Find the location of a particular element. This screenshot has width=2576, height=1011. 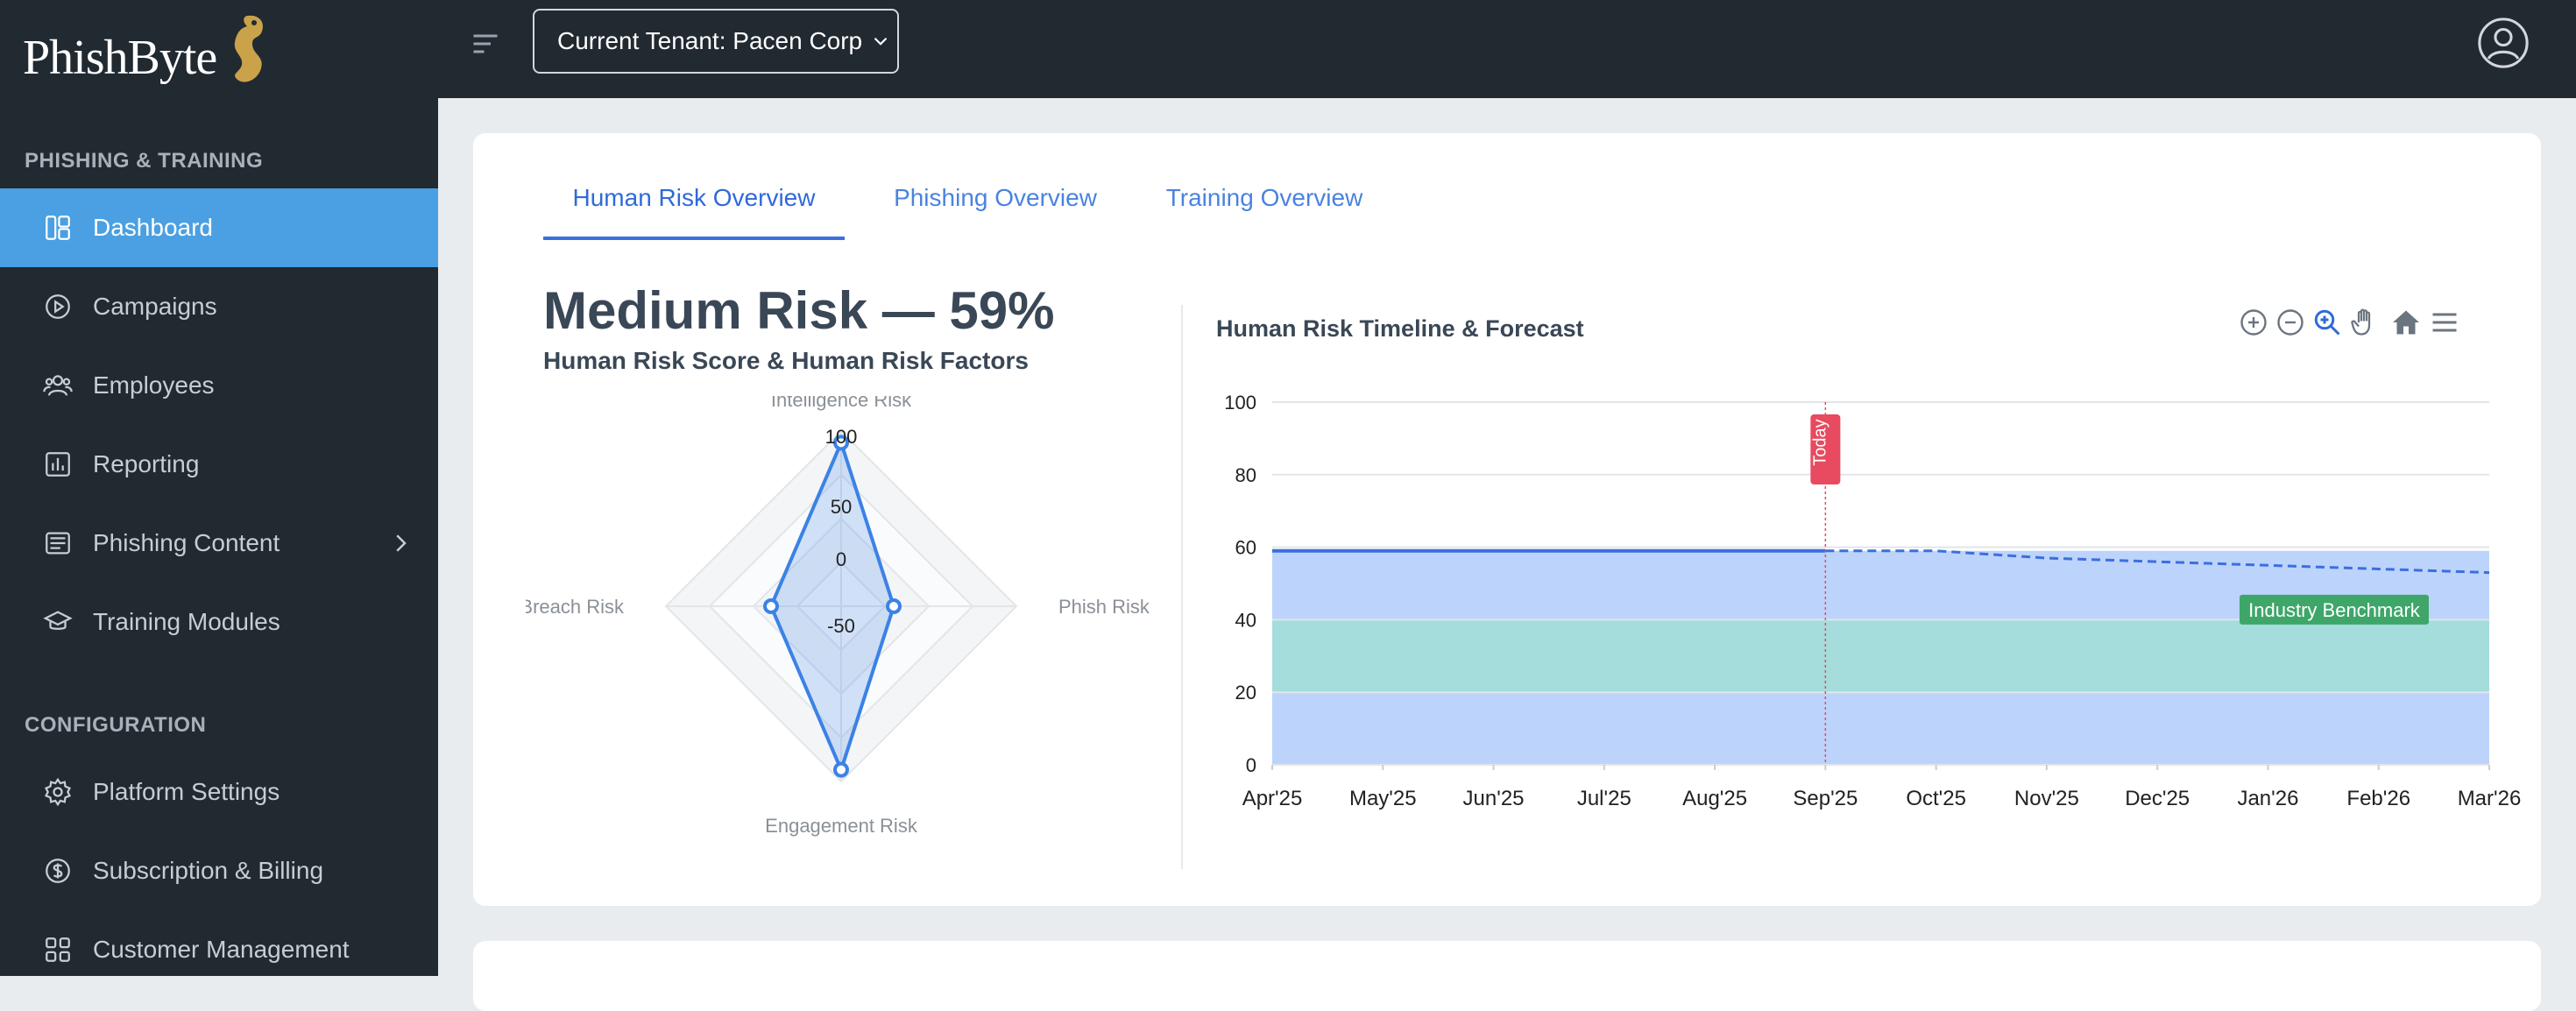

sidebar-item-label: Campaigns is located at coordinates (155, 307).